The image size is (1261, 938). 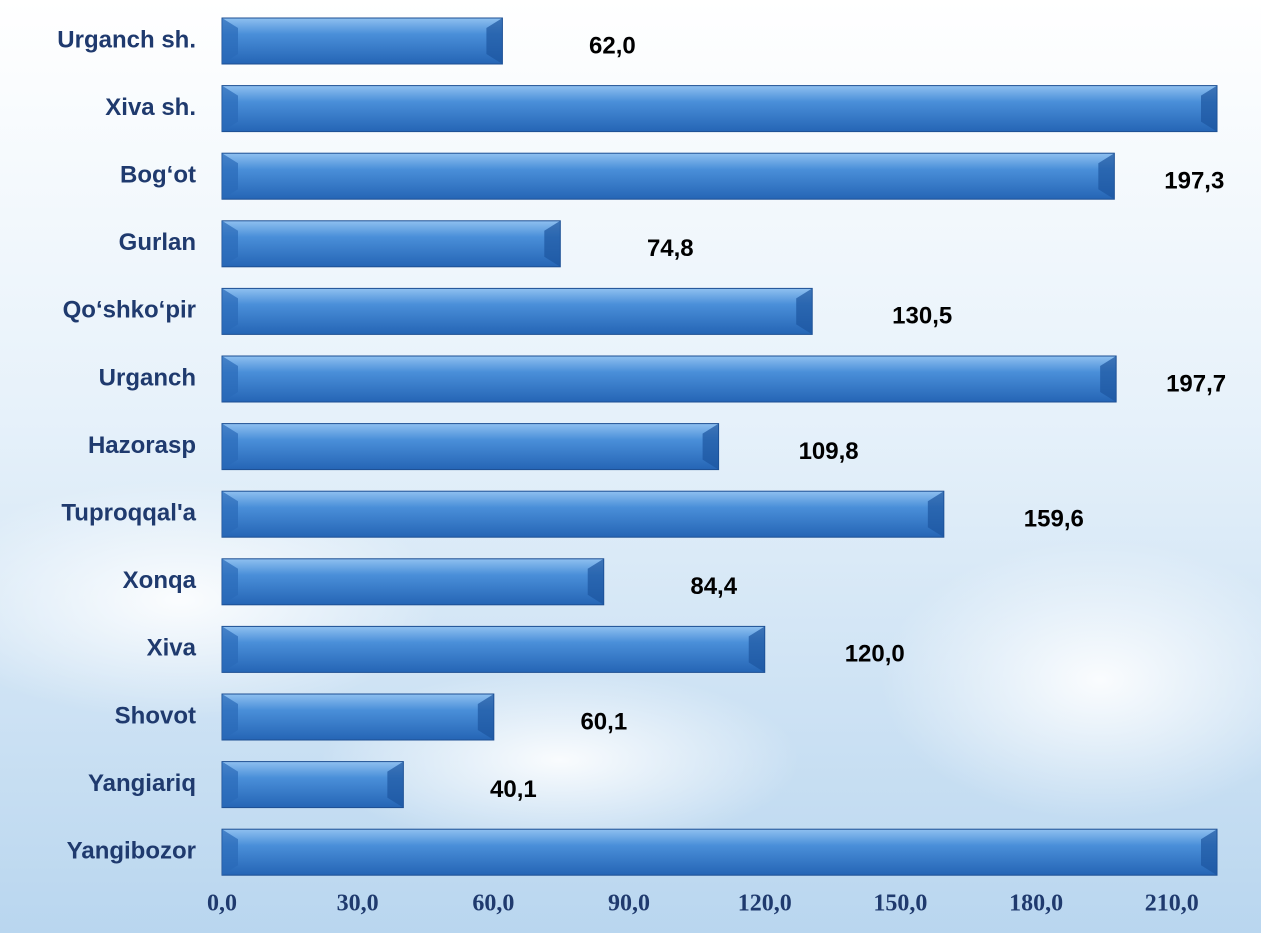 What do you see at coordinates (1070, 680) in the screenshot?
I see `cloud` at bounding box center [1070, 680].